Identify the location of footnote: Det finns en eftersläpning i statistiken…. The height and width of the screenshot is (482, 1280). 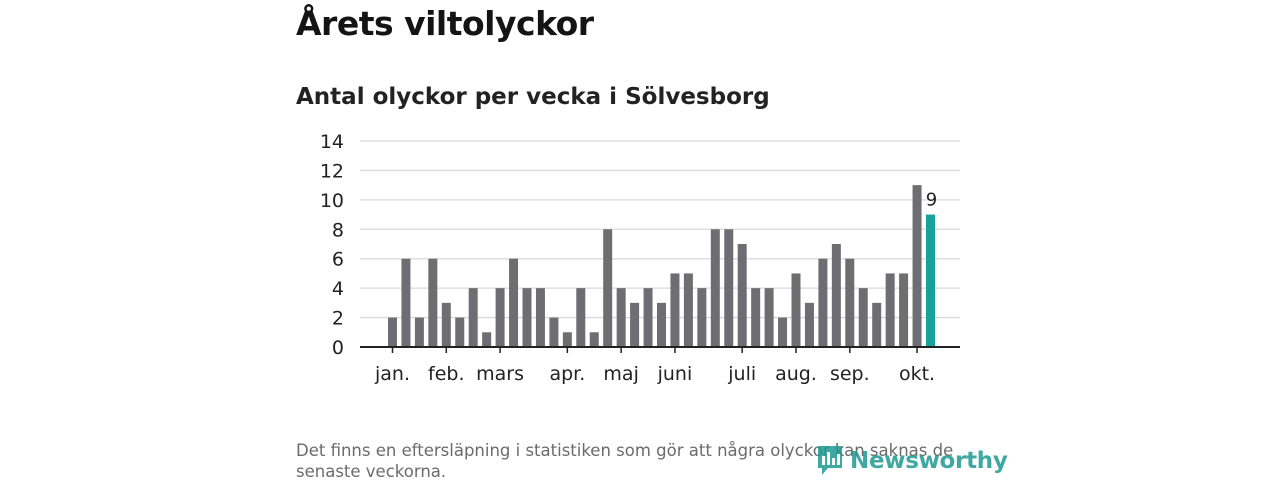
(625, 461).